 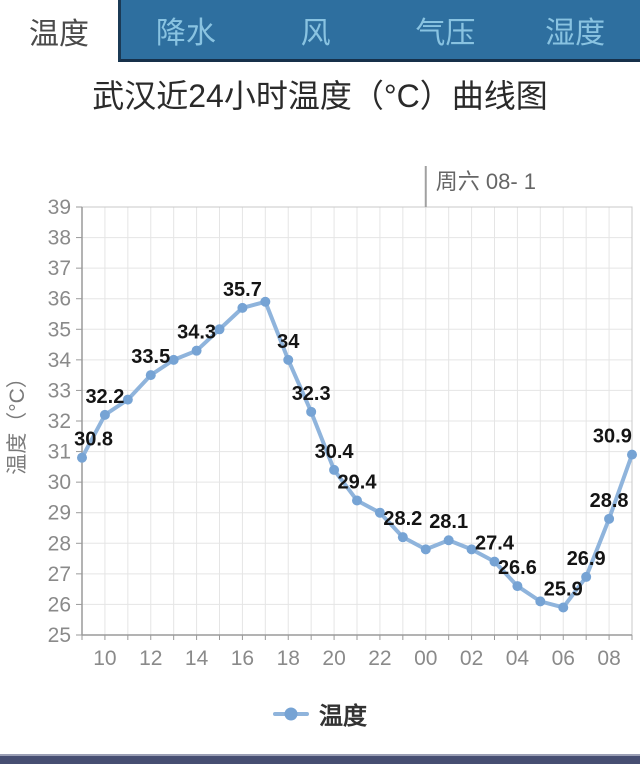 I want to click on y-axis-tick-label: 29, so click(x=59, y=513).